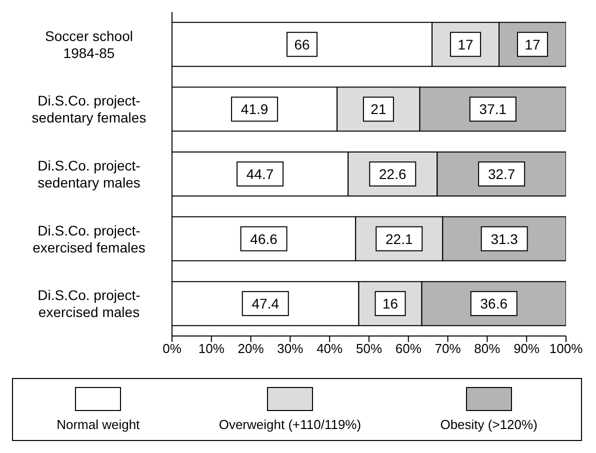  What do you see at coordinates (89, 44) in the screenshot?
I see `y-tick-label: Soccer school 1984-85` at bounding box center [89, 44].